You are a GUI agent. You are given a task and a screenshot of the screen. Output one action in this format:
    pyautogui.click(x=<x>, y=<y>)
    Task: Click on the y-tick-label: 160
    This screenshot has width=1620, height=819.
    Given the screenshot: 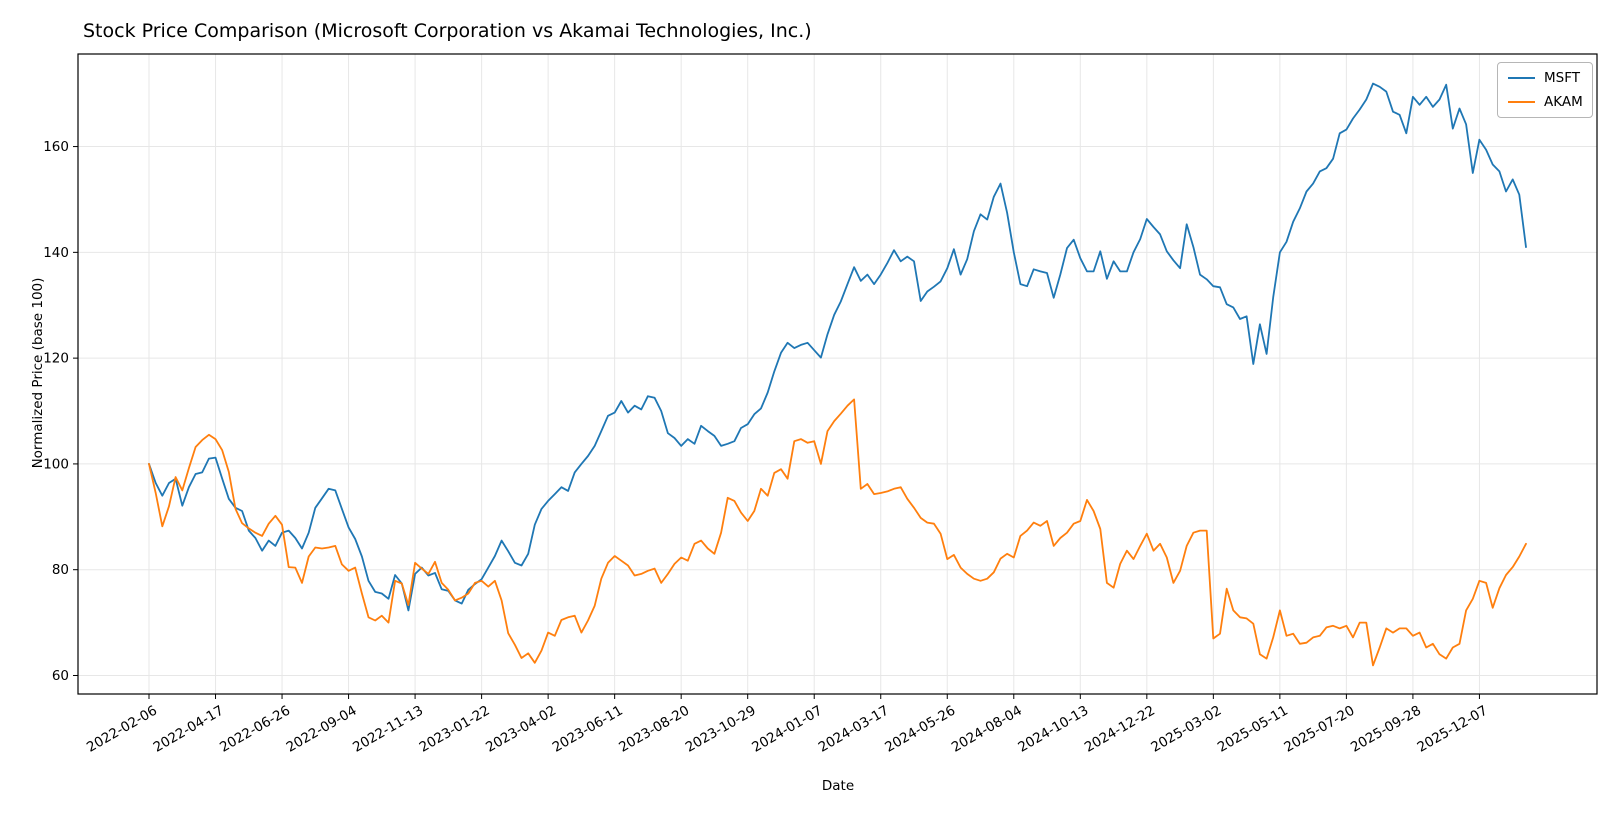 What is the action you would take?
    pyautogui.click(x=56, y=147)
    